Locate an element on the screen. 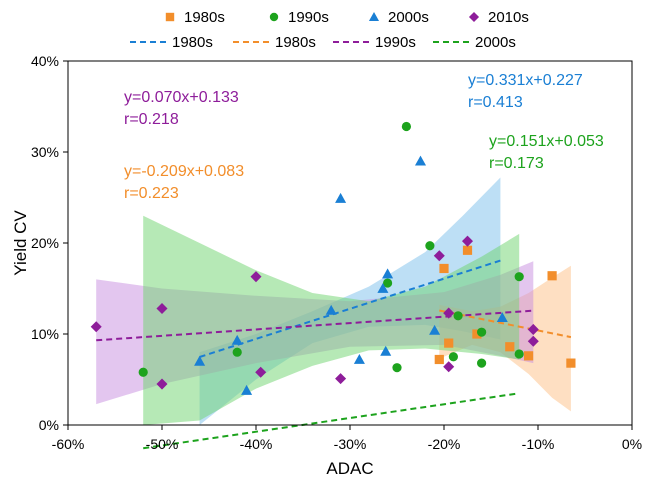 Image resolution: width=654 pixels, height=482 pixels. legend-label-0: 1980s is located at coordinates (204, 17).